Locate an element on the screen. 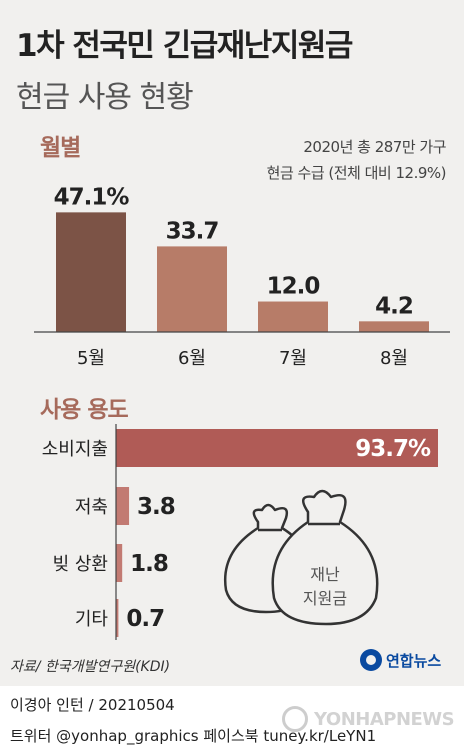 This screenshot has width=464, height=750. monthly-value-label: 47.1% is located at coordinates (92, 197).